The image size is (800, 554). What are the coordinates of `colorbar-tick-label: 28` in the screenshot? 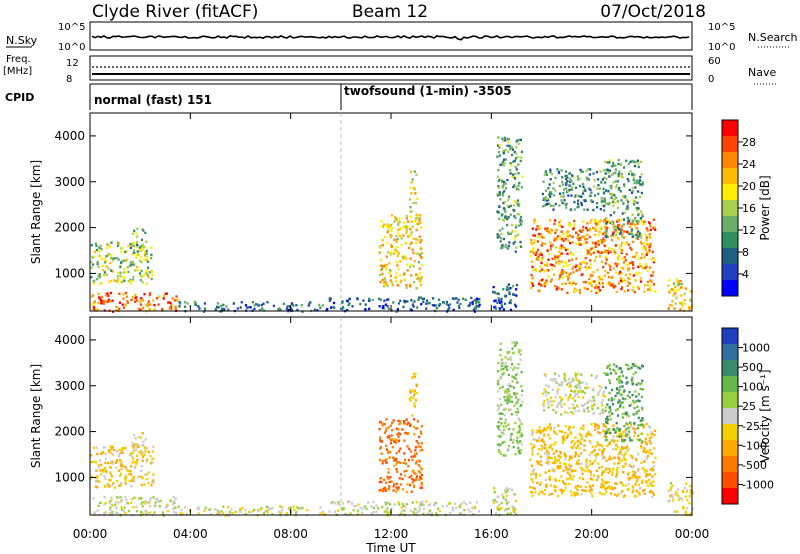 It's located at (749, 142).